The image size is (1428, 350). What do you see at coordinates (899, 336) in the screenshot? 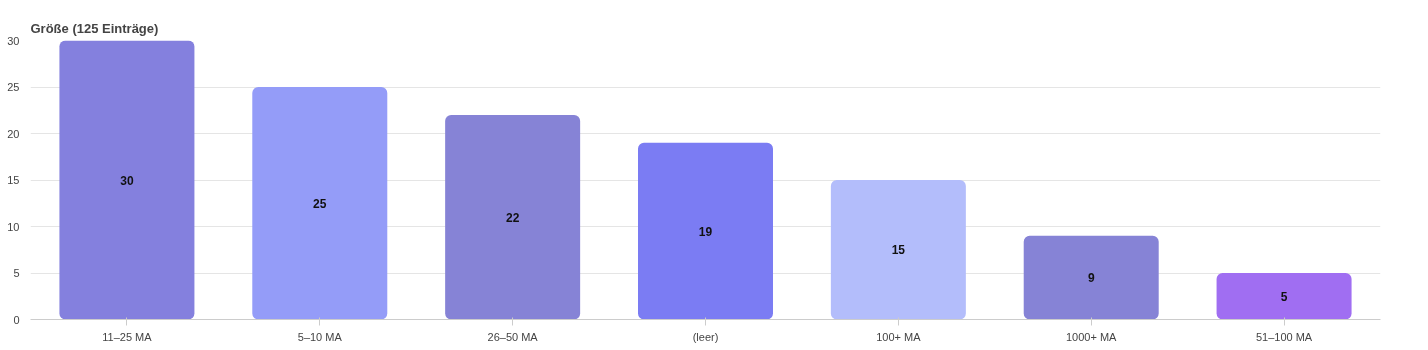
I see `x-tick-label: 100+ MA` at bounding box center [899, 336].